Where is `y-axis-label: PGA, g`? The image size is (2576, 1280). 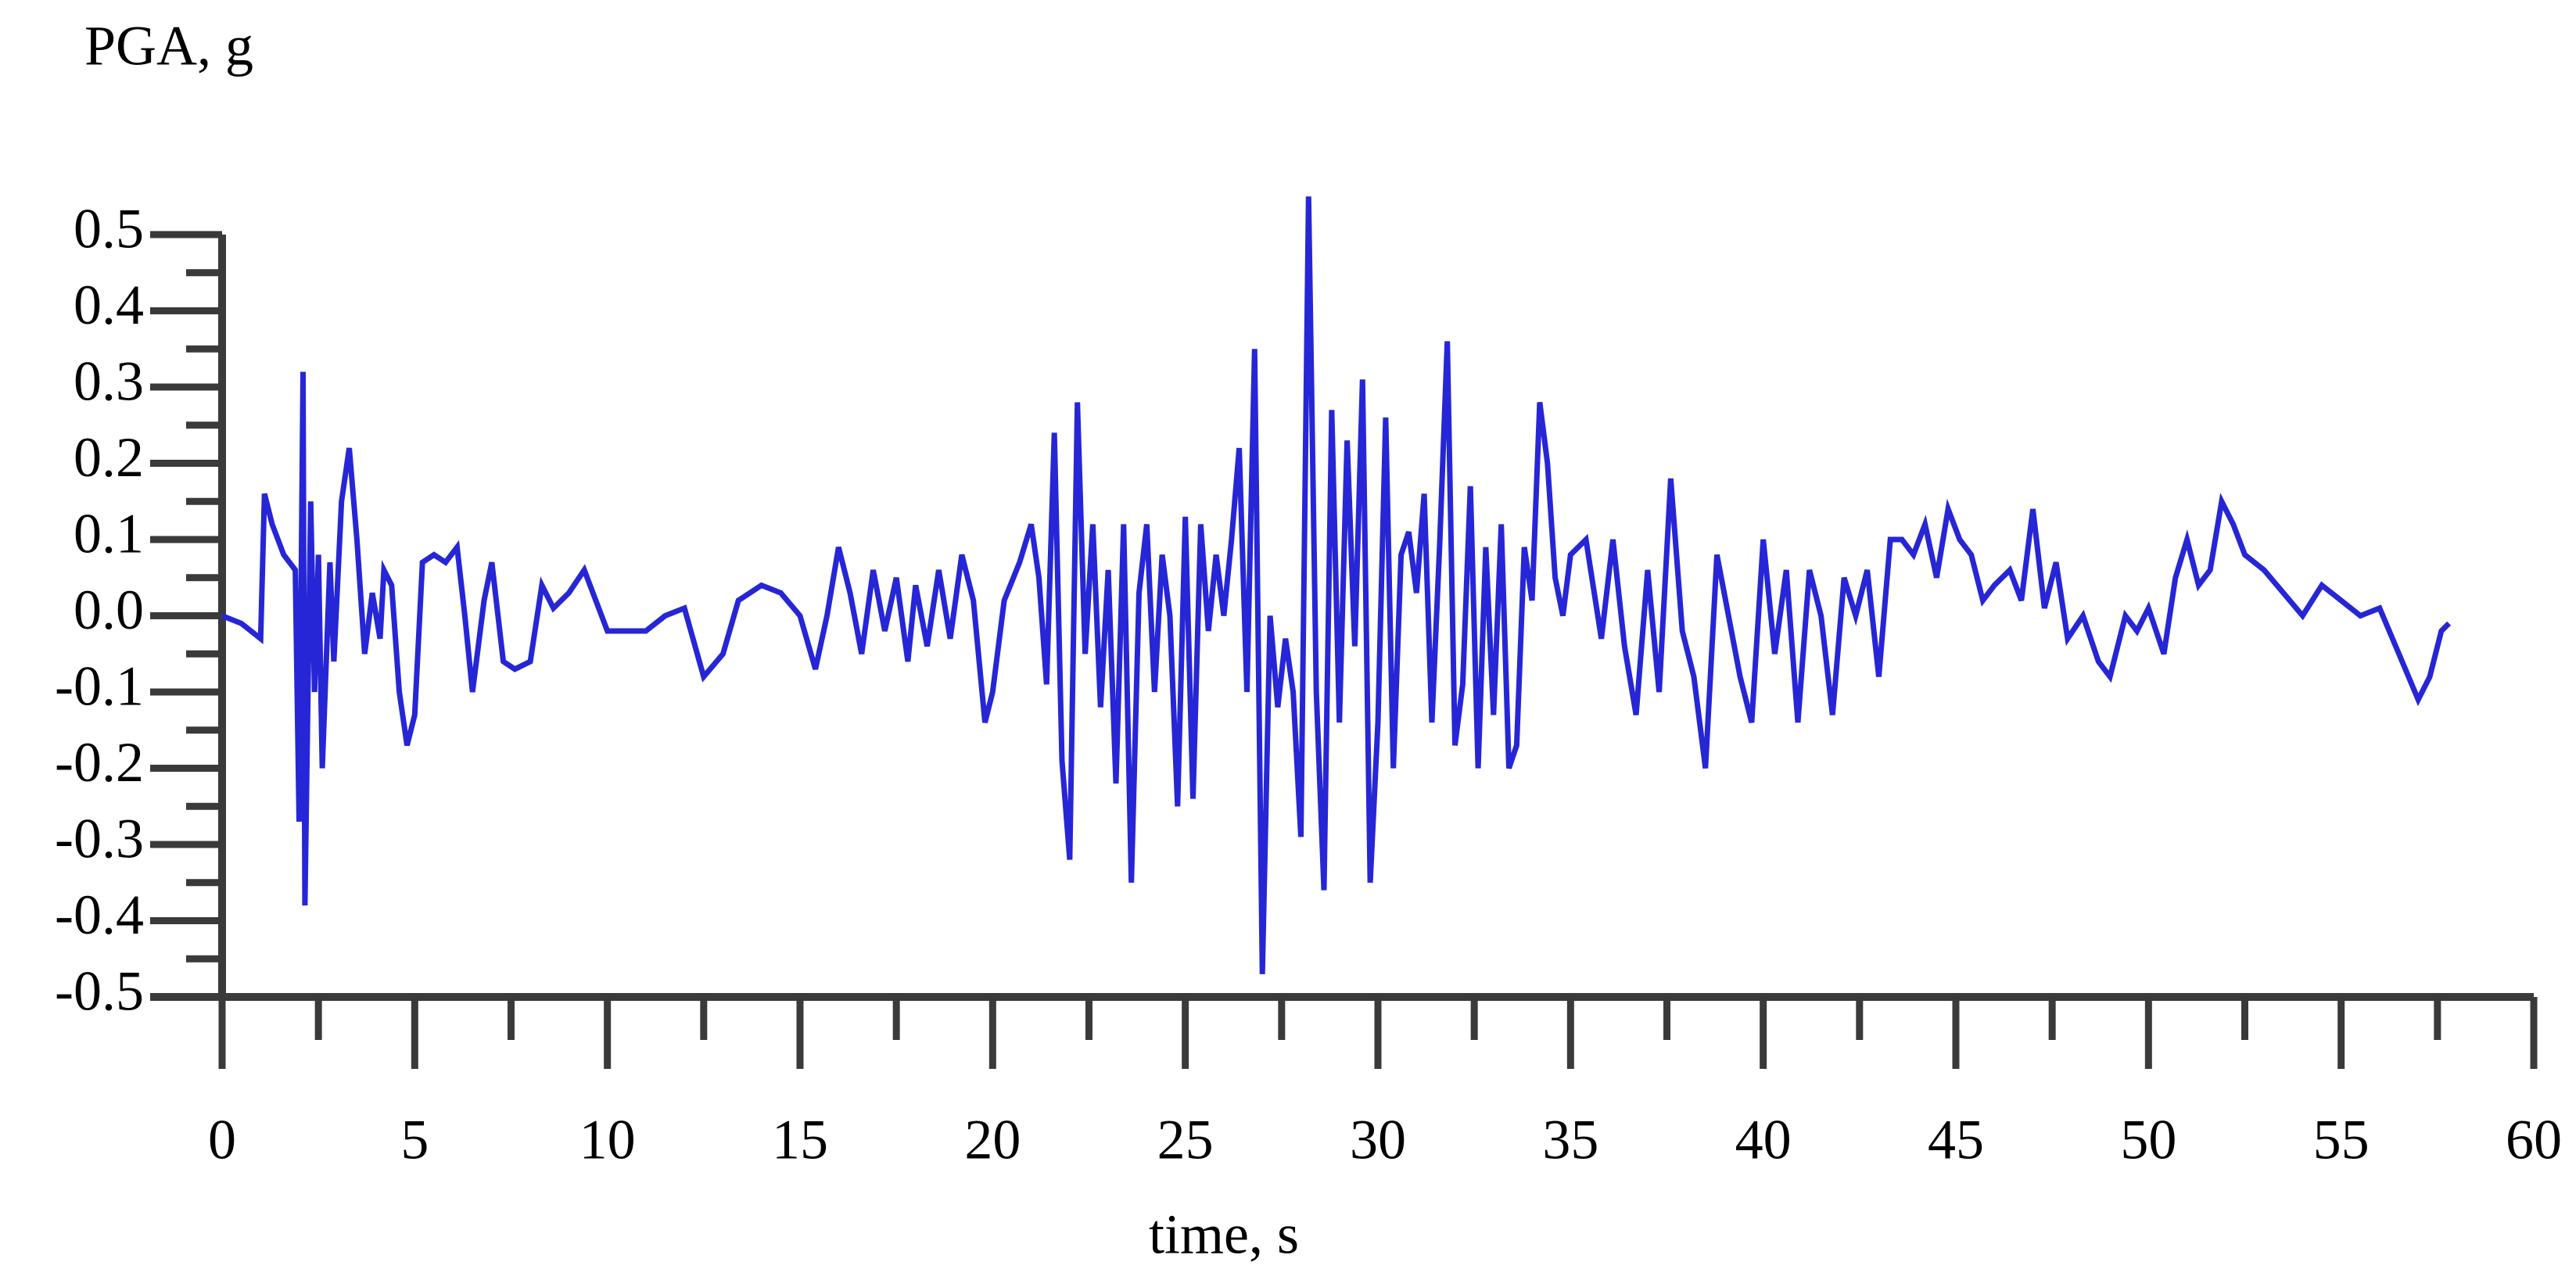 y-axis-label: PGA, g is located at coordinates (168, 46).